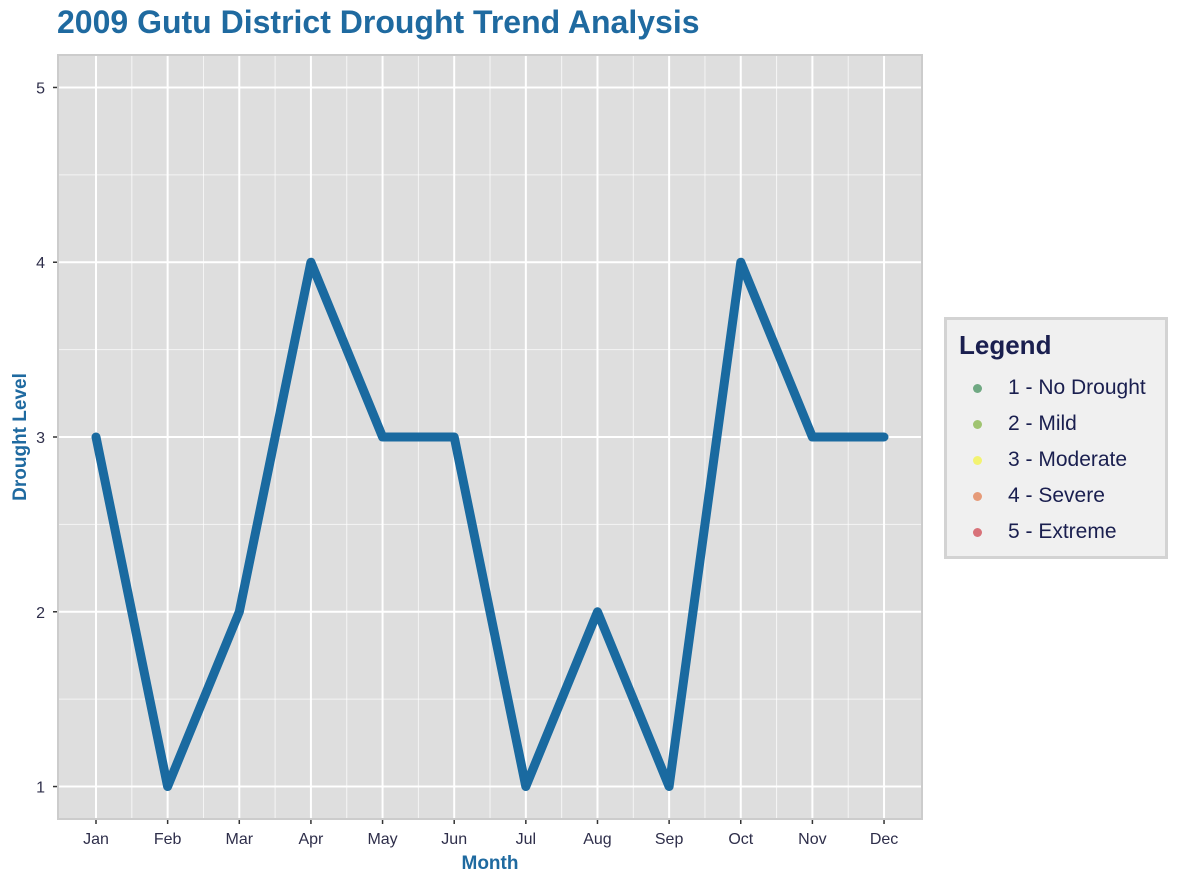  I want to click on legend-item-severe: 4 - Severe, so click(1057, 496).